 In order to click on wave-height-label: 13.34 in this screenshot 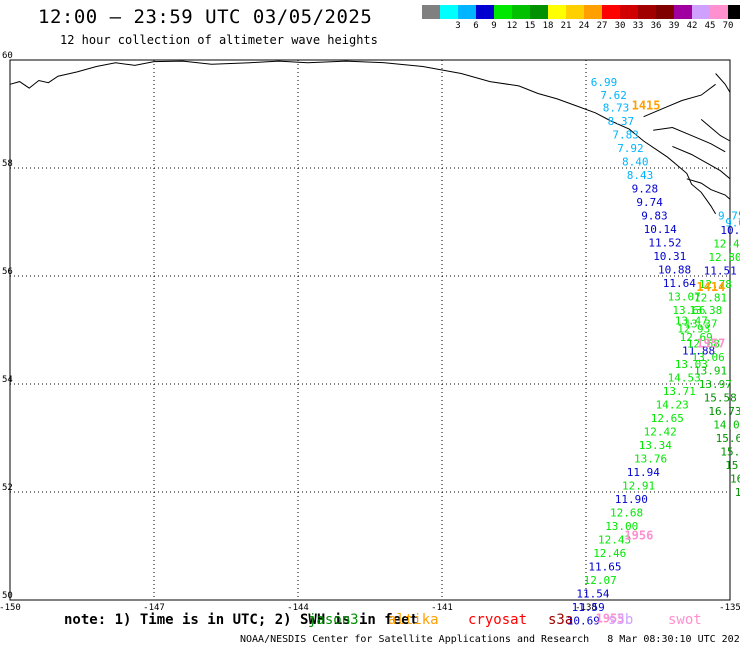, I will do `click(655, 445)`.